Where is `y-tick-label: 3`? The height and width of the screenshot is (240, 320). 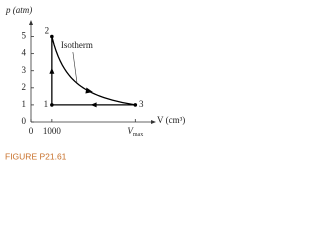 y-tick-label: 3 is located at coordinates (24, 70).